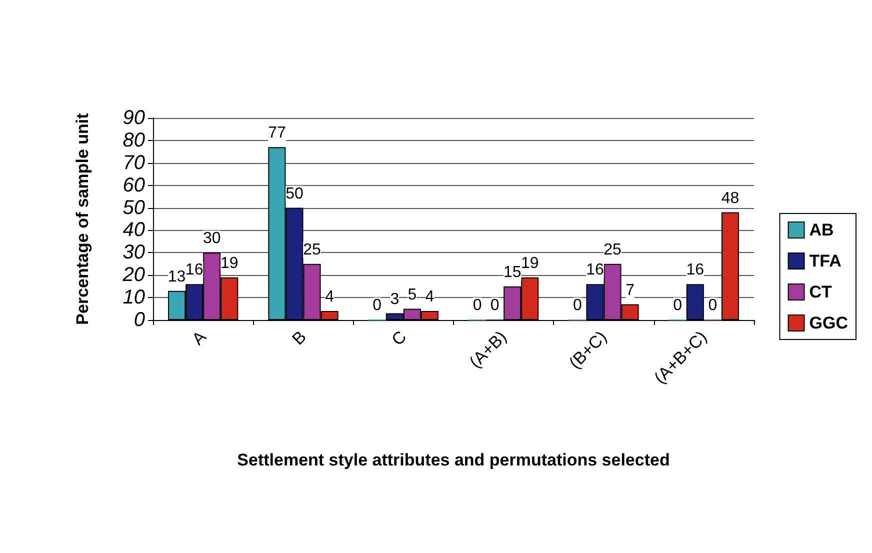  I want to click on data-label: 30, so click(211, 239).